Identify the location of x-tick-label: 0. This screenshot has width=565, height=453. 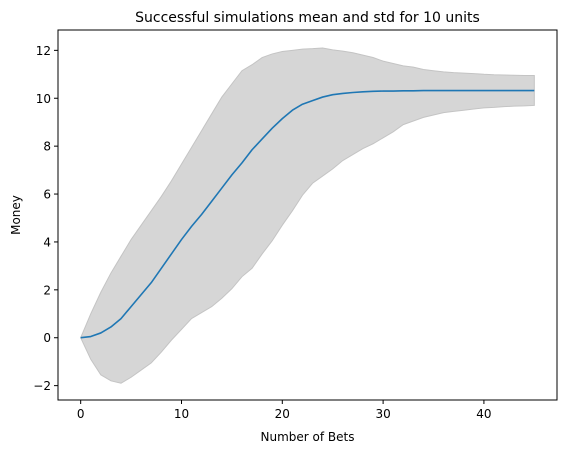
(81, 414).